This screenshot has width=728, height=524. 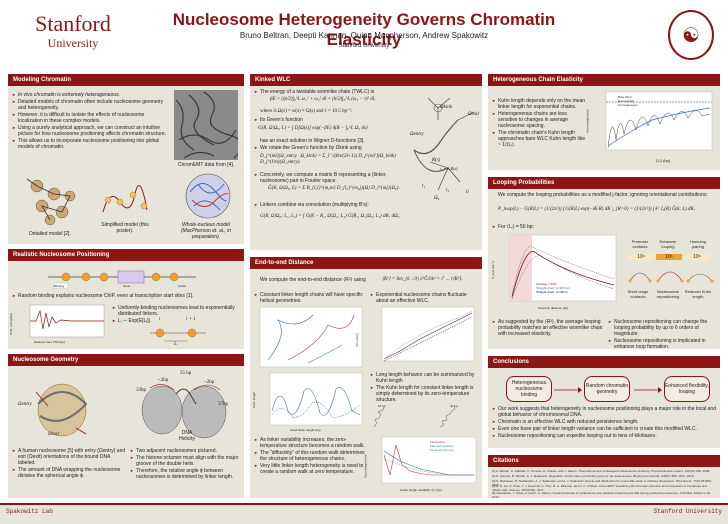 I want to click on label-37bp: 37bp, so click(x=223, y=404).